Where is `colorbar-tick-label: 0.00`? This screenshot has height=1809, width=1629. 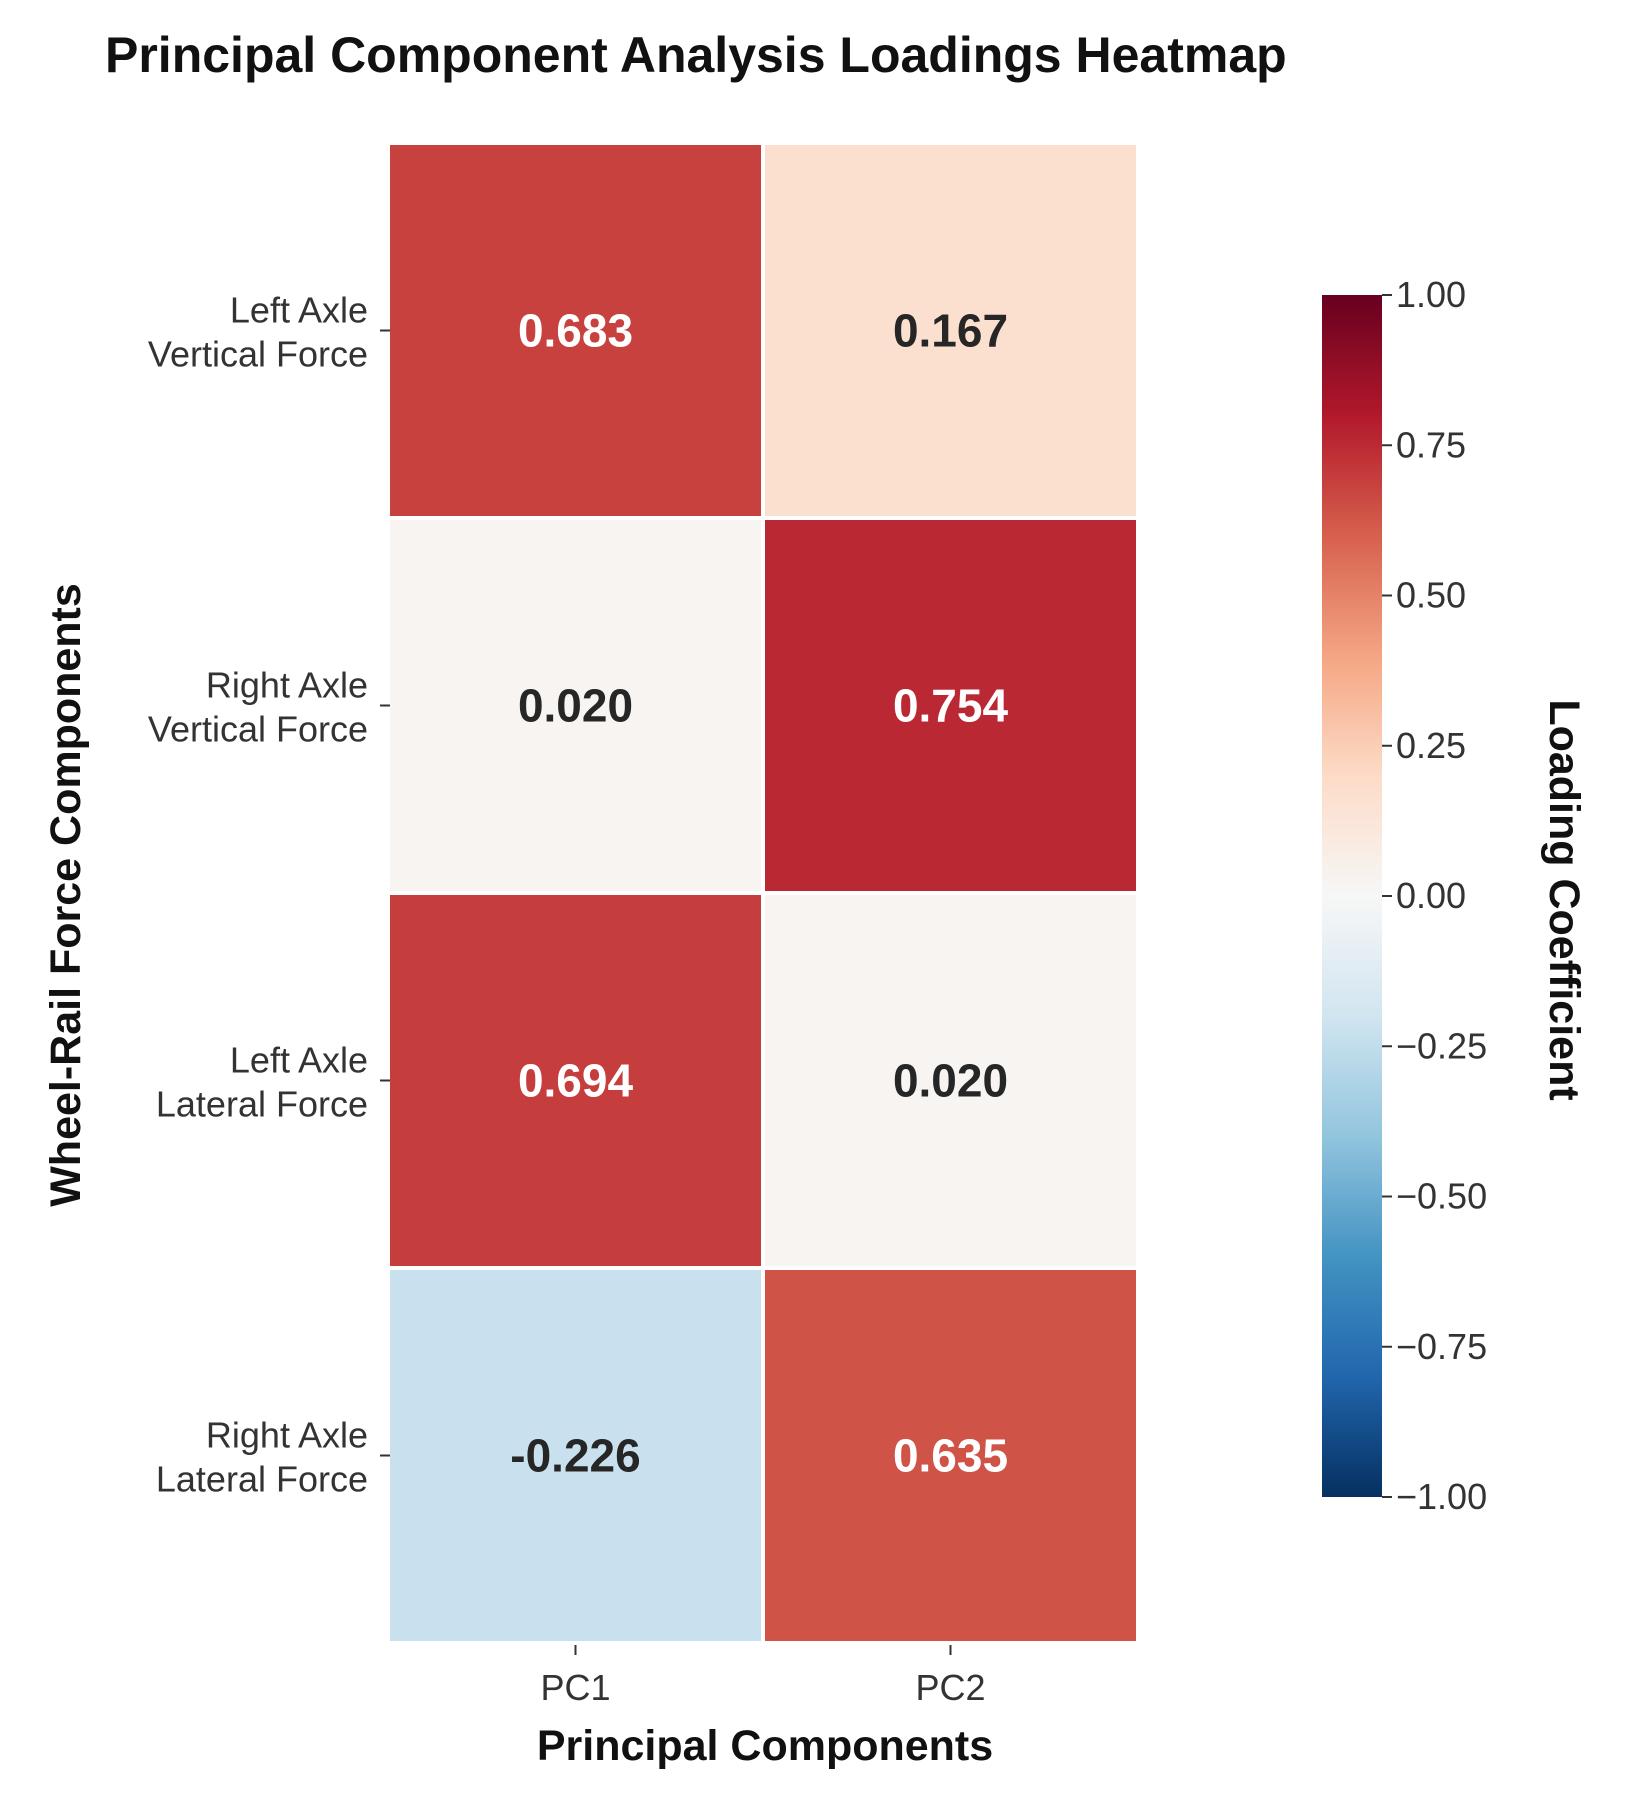
colorbar-tick-label: 0.00 is located at coordinates (1431, 895).